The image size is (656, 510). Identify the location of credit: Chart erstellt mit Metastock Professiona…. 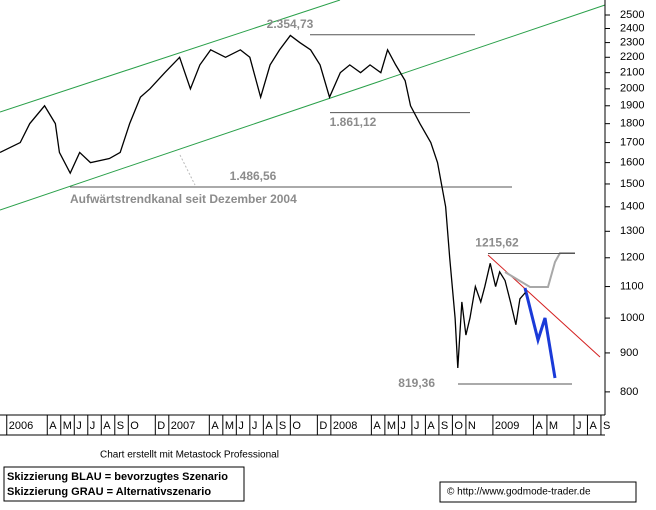
(189, 455).